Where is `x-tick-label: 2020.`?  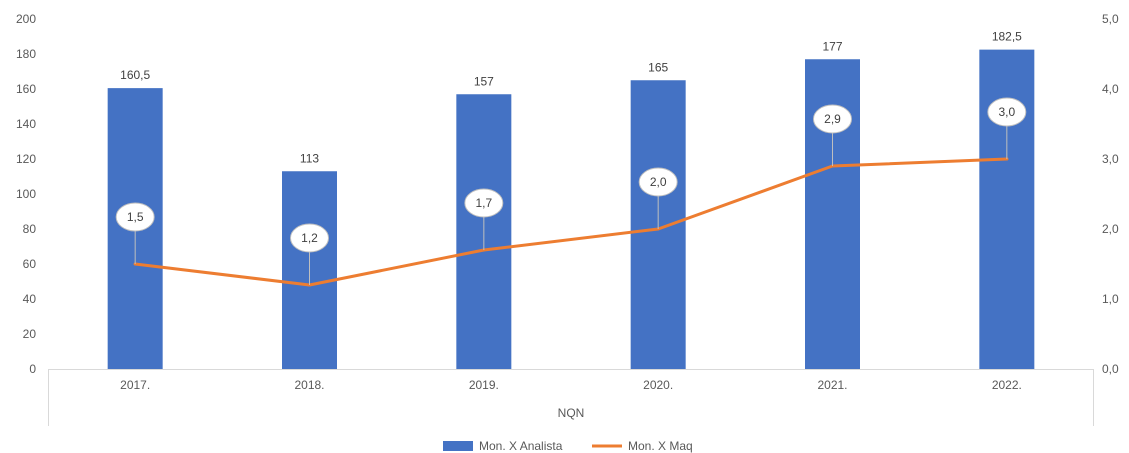 x-tick-label: 2020. is located at coordinates (658, 385).